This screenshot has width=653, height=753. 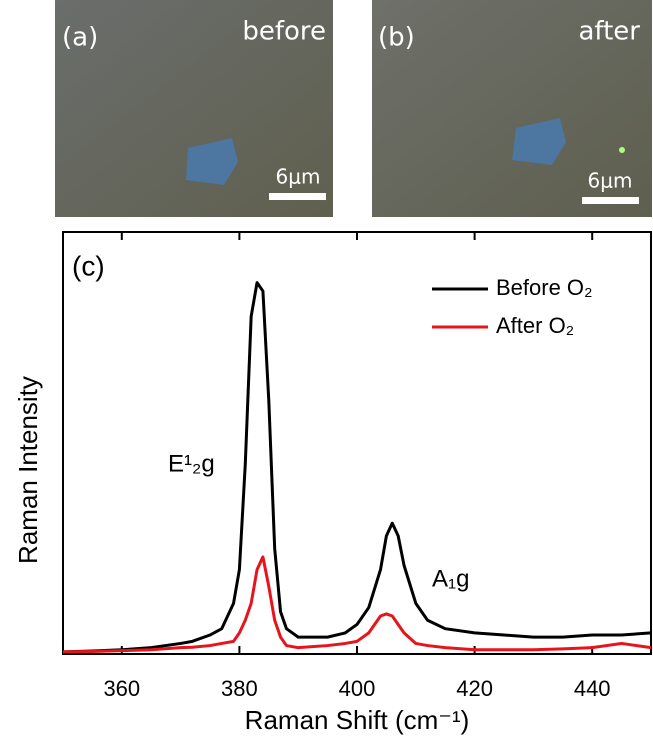 I want to click on x-tick-label: 380, so click(x=239, y=688).